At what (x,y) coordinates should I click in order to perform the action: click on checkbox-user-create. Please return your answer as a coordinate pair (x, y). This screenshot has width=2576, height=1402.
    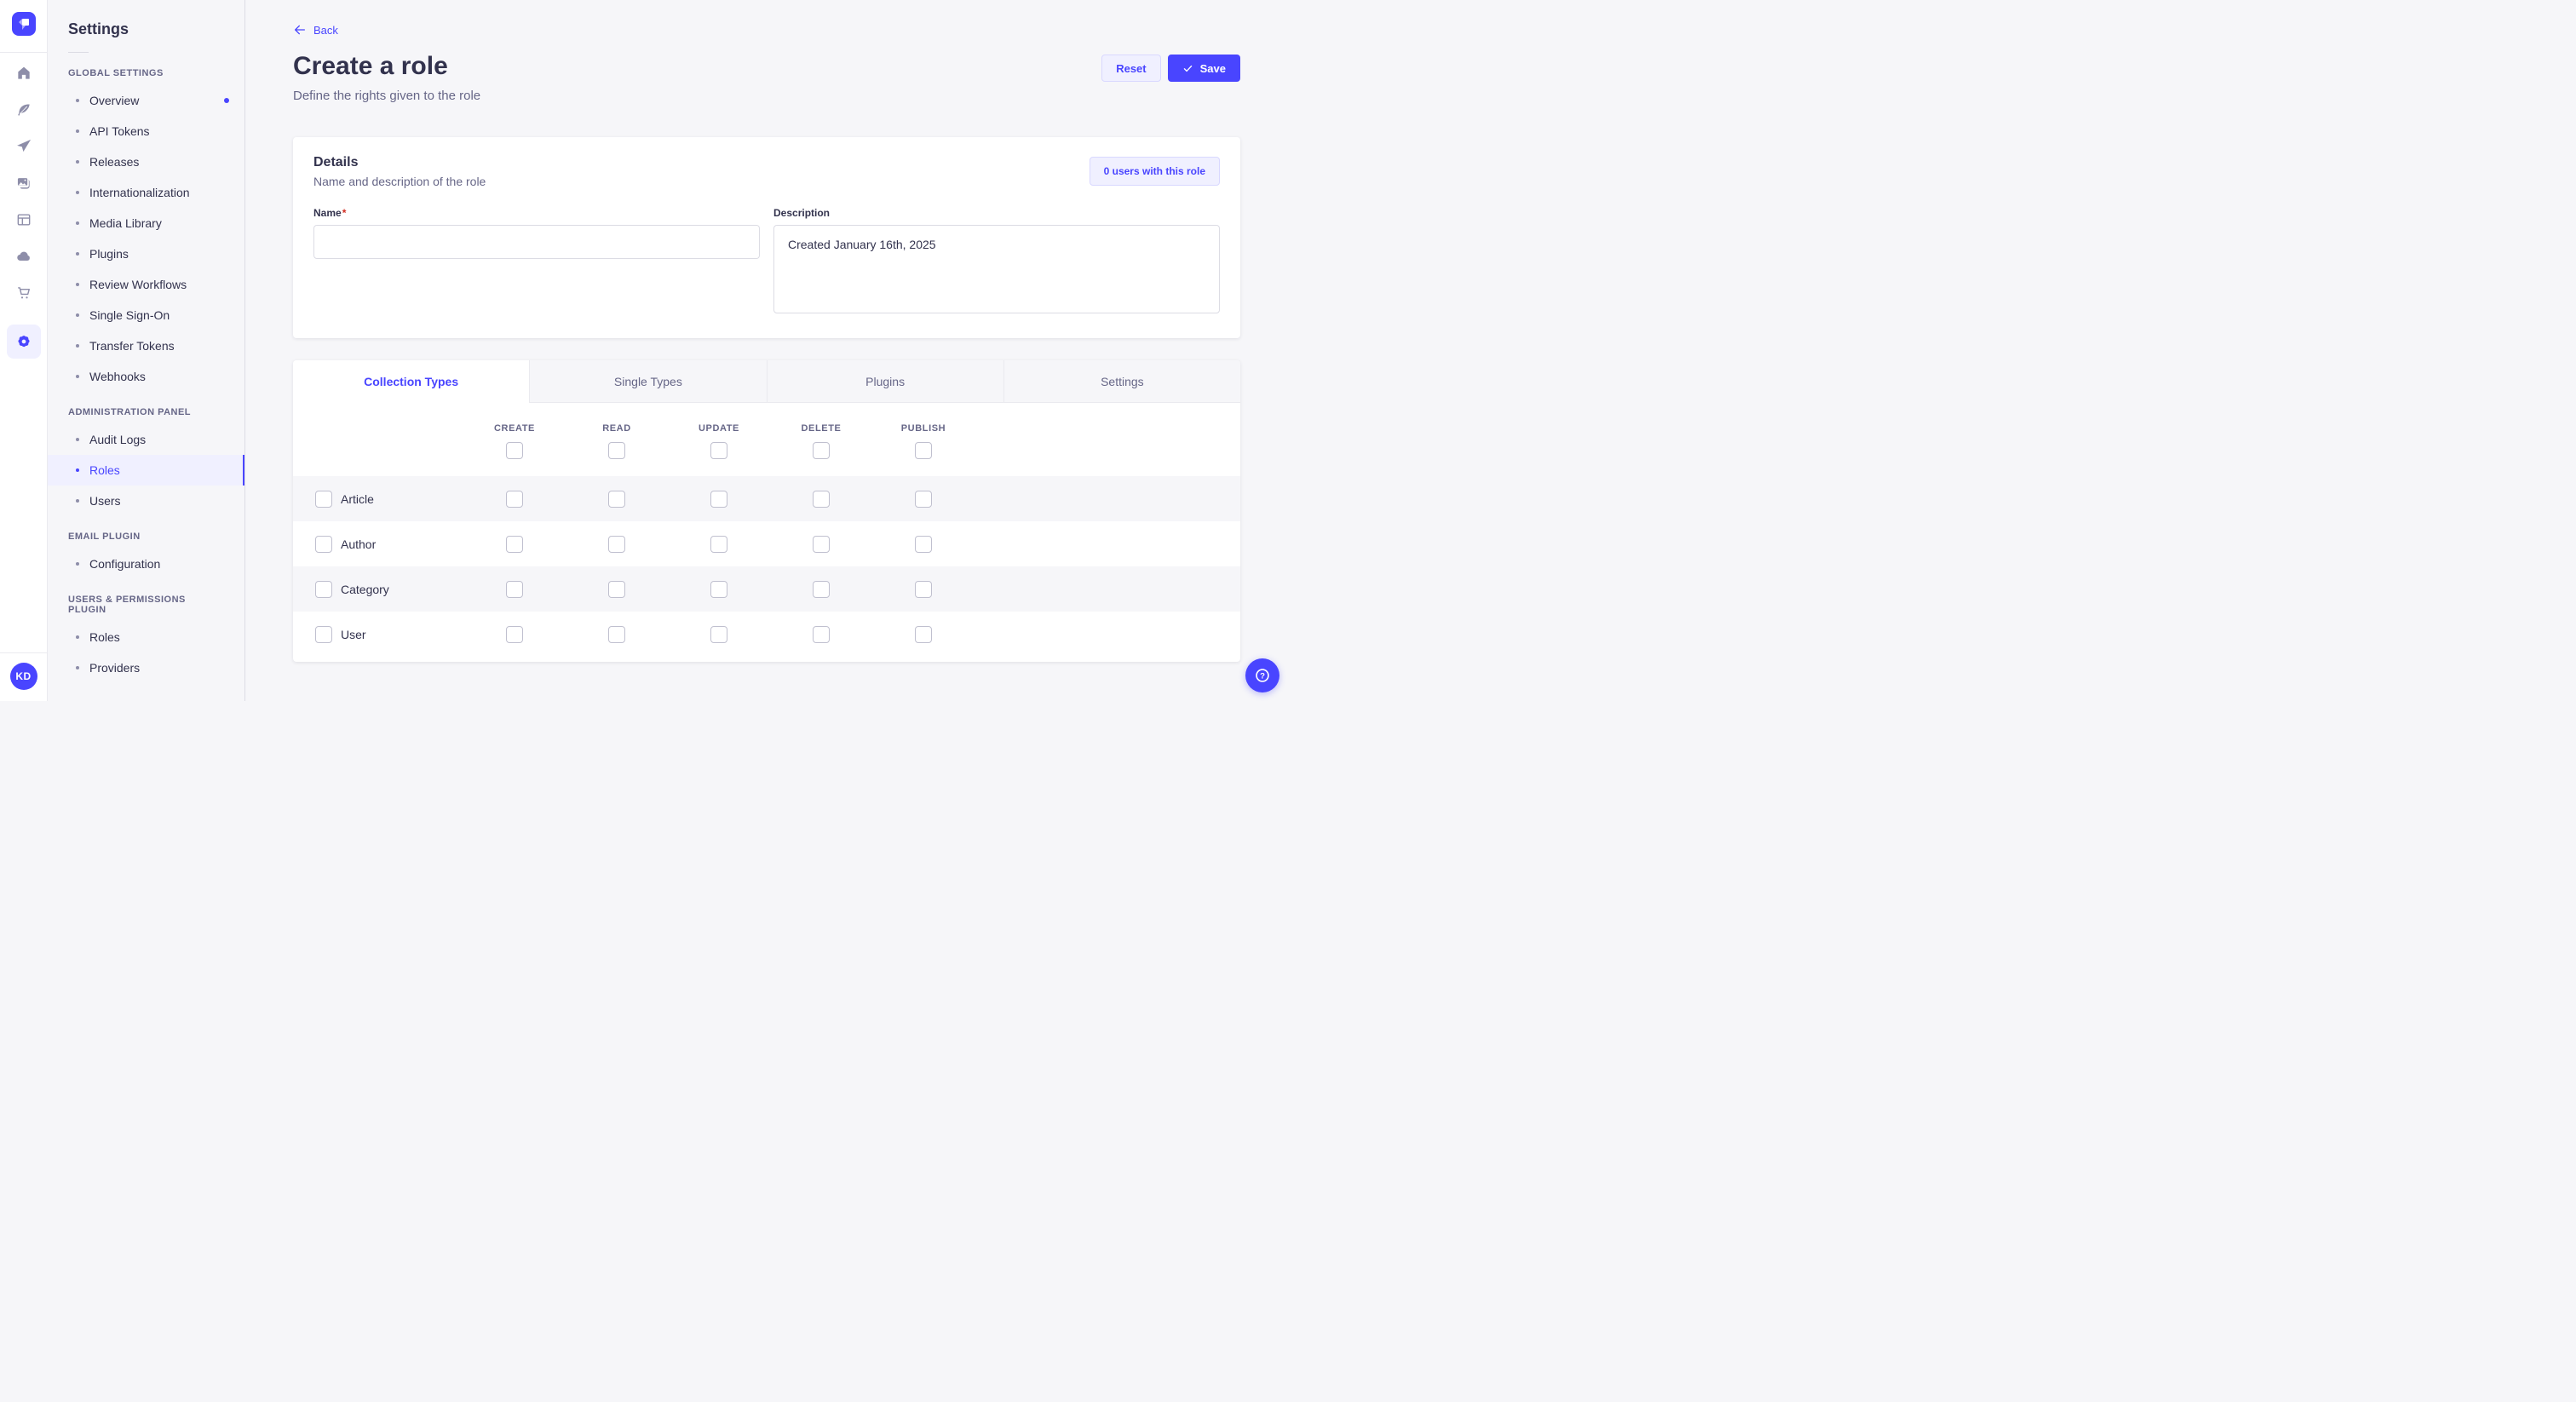
    Looking at the image, I should click on (514, 634).